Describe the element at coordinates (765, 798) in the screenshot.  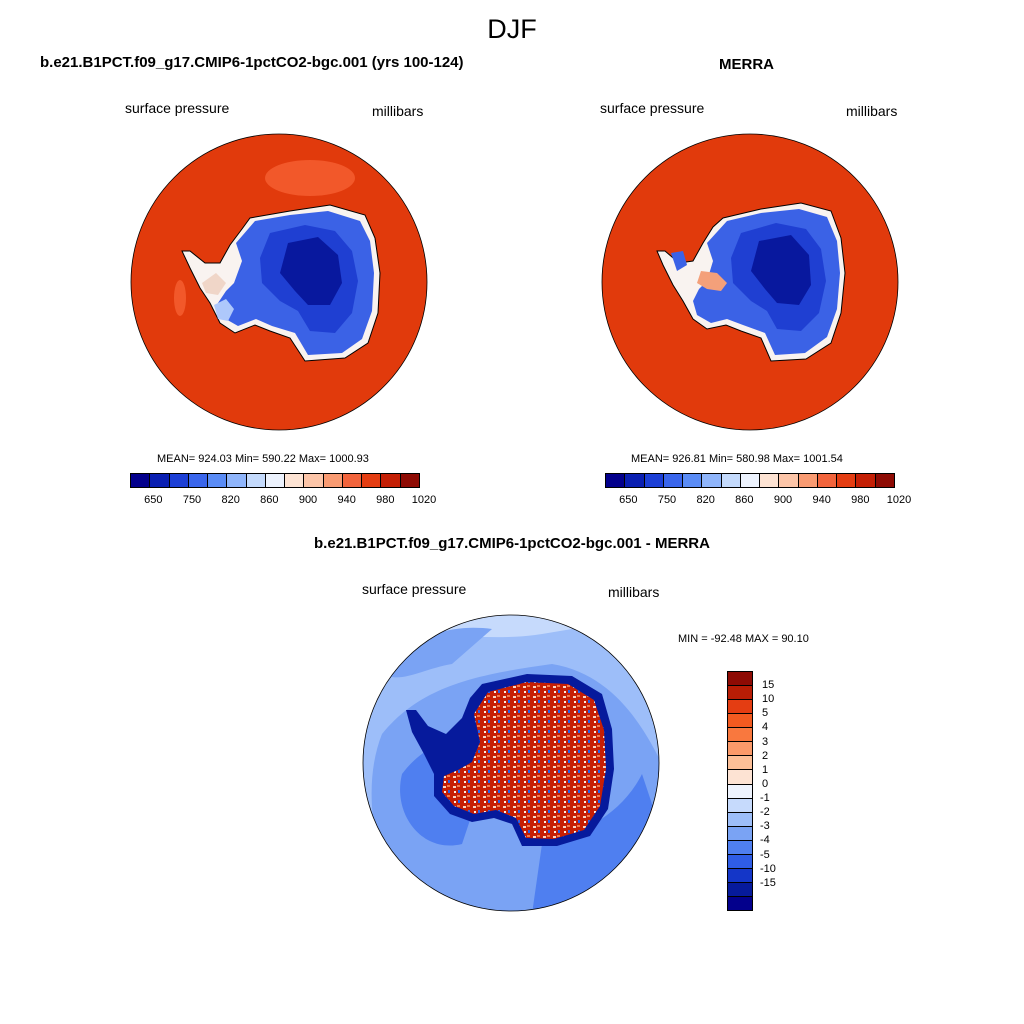
I see `panel-3-colorbar-tick-label: -1` at that location.